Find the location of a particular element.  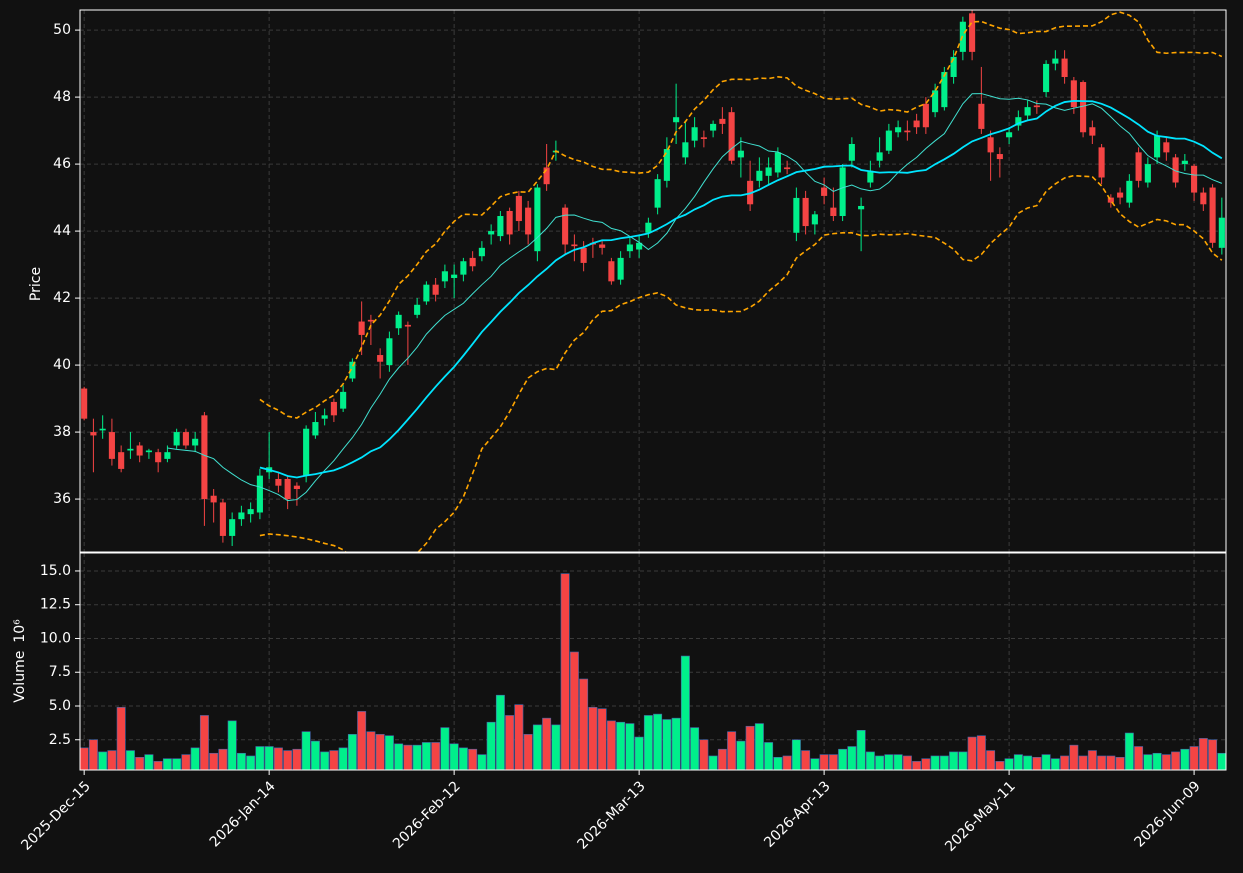

y-tick-label: 44 is located at coordinates (62, 231).